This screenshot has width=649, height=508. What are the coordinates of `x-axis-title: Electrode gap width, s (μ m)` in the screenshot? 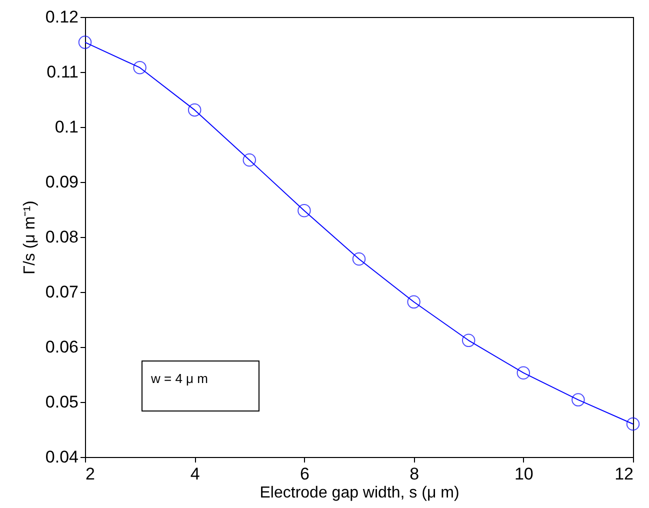 It's located at (360, 493).